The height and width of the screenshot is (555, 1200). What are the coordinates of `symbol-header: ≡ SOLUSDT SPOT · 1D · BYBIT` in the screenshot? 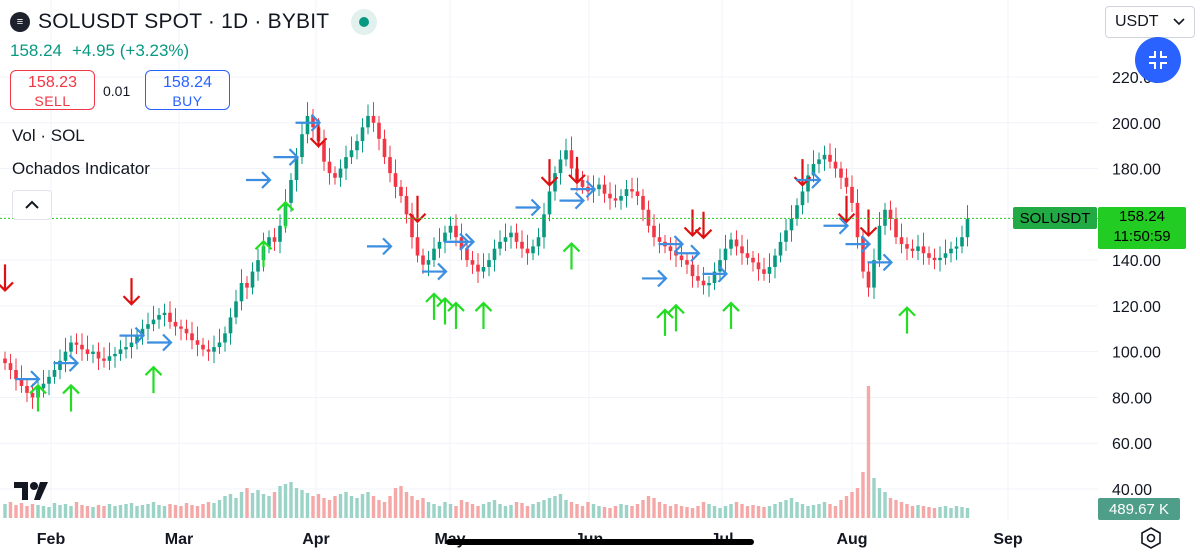 It's located at (194, 22).